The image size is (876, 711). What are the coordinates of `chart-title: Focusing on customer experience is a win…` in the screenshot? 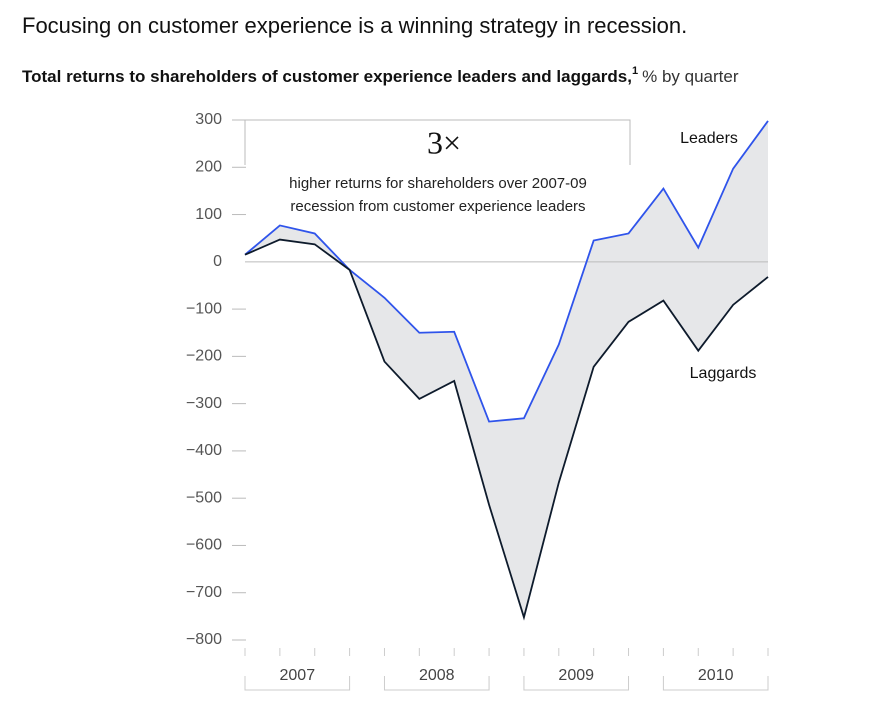 It's located at (354, 25).